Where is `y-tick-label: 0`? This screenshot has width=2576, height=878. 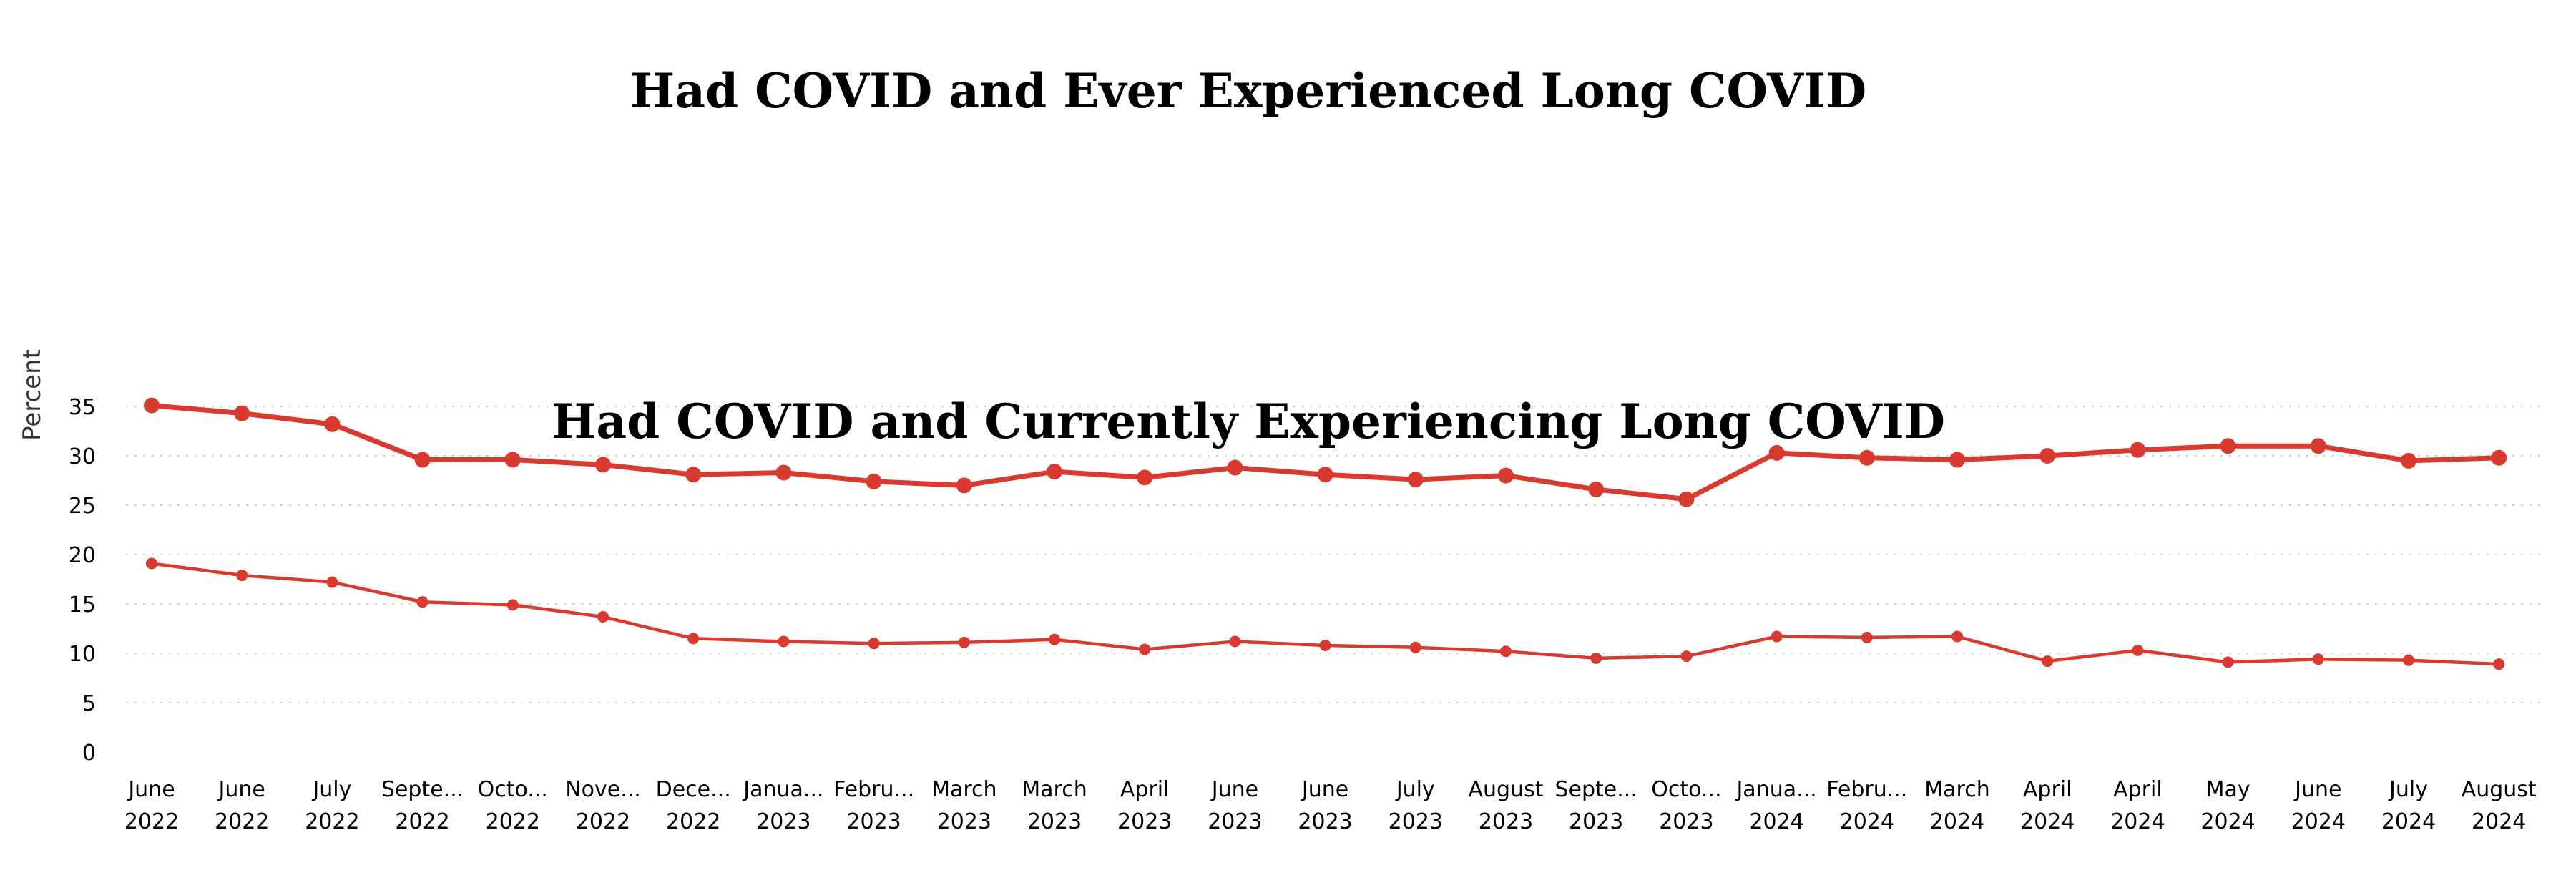
y-tick-label: 0 is located at coordinates (89, 753).